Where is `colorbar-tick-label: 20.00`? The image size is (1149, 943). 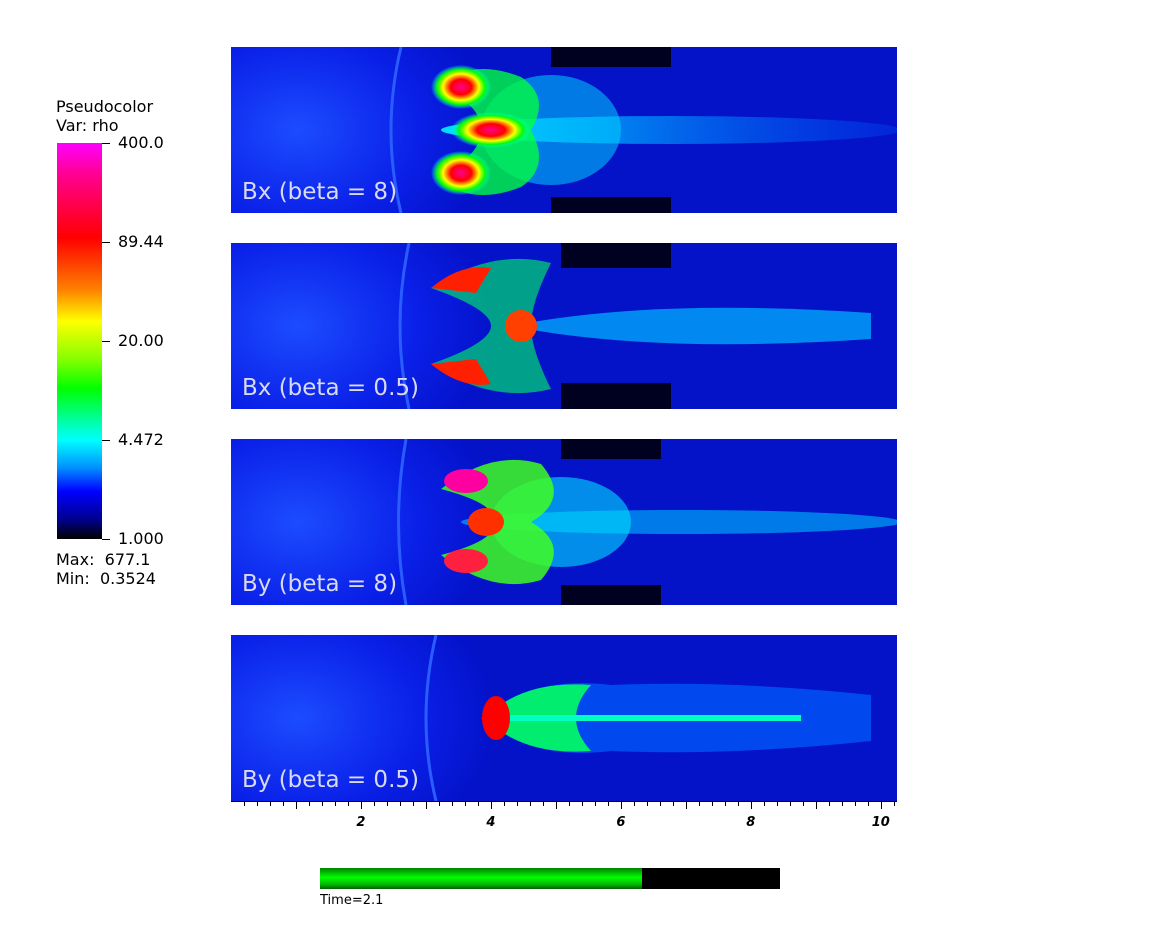 colorbar-tick-label: 20.00 is located at coordinates (141, 340).